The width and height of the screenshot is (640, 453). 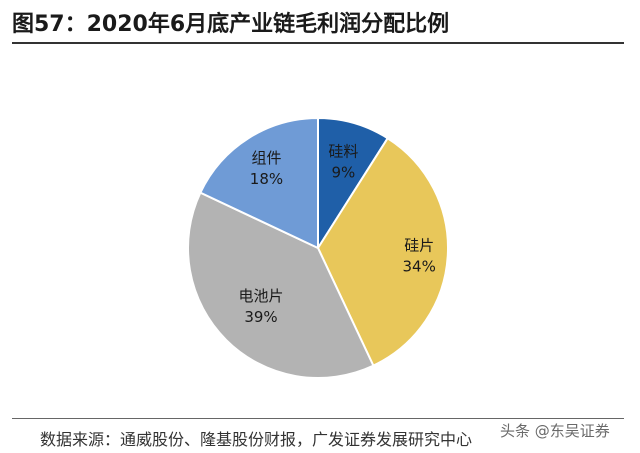 What do you see at coordinates (260, 317) in the screenshot?
I see `slice-value-label: 39%` at bounding box center [260, 317].